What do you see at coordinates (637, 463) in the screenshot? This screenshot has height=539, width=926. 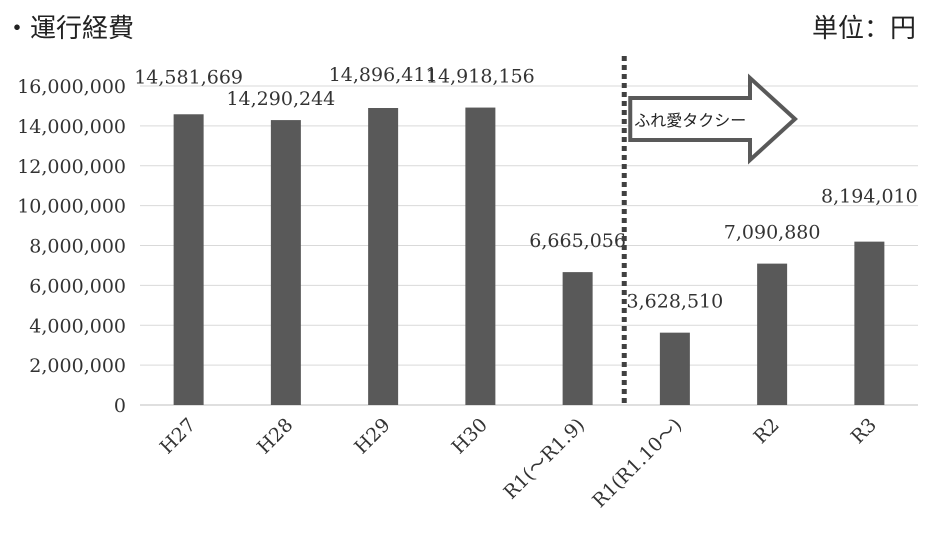 I see `x-tick-label: R1(R1.10～)` at bounding box center [637, 463].